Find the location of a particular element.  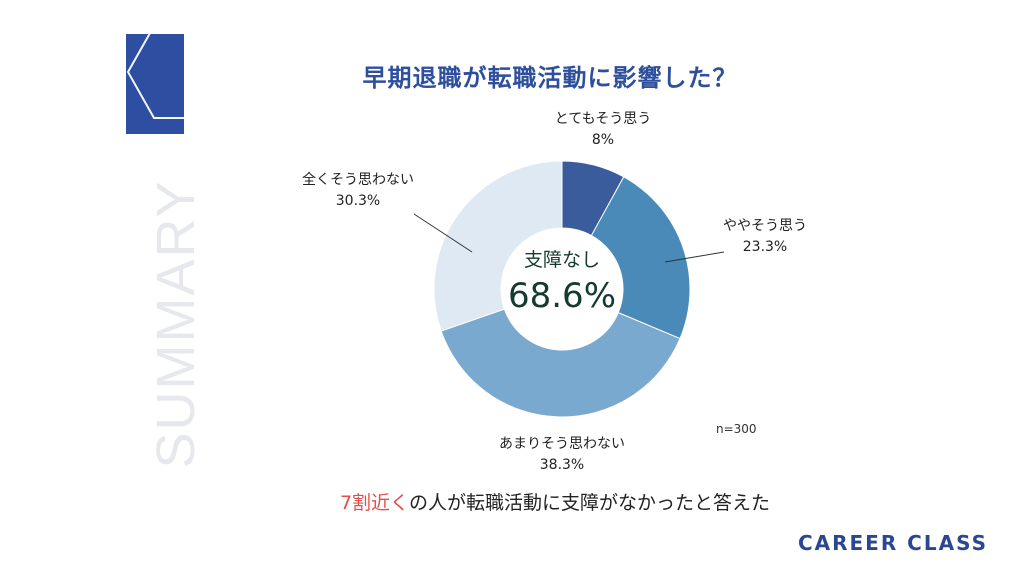

slice-label-strongly-disagree: 全くそう思わない 30.3% is located at coordinates (358, 191).